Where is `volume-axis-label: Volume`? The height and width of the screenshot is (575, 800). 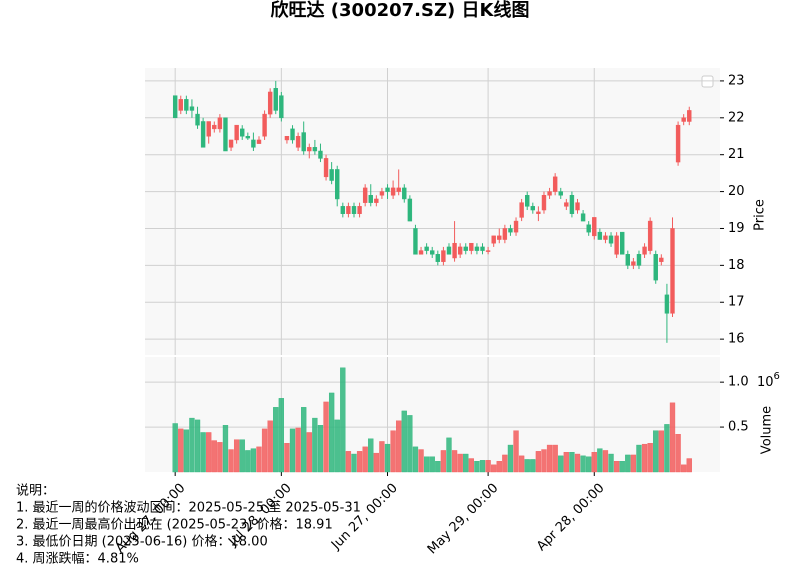 volume-axis-label: Volume is located at coordinates (767, 430).